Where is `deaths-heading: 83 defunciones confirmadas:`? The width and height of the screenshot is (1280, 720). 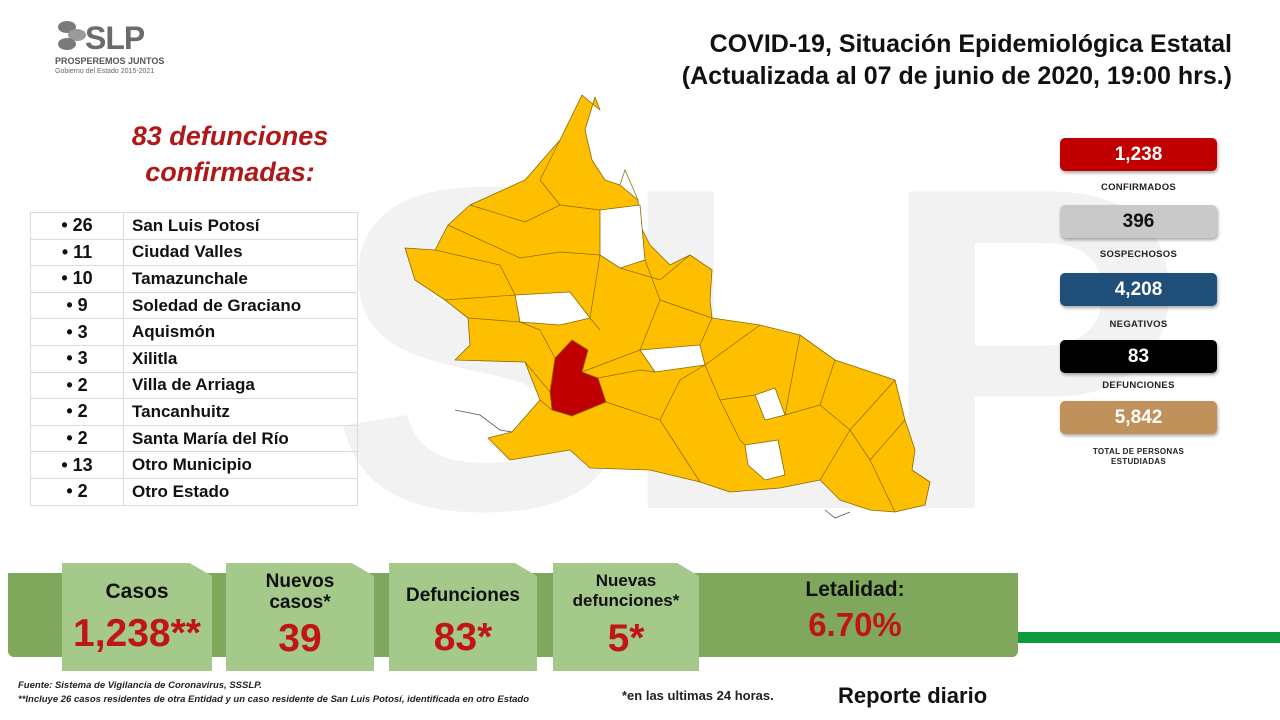 deaths-heading: 83 defunciones confirmadas: is located at coordinates (230, 154).